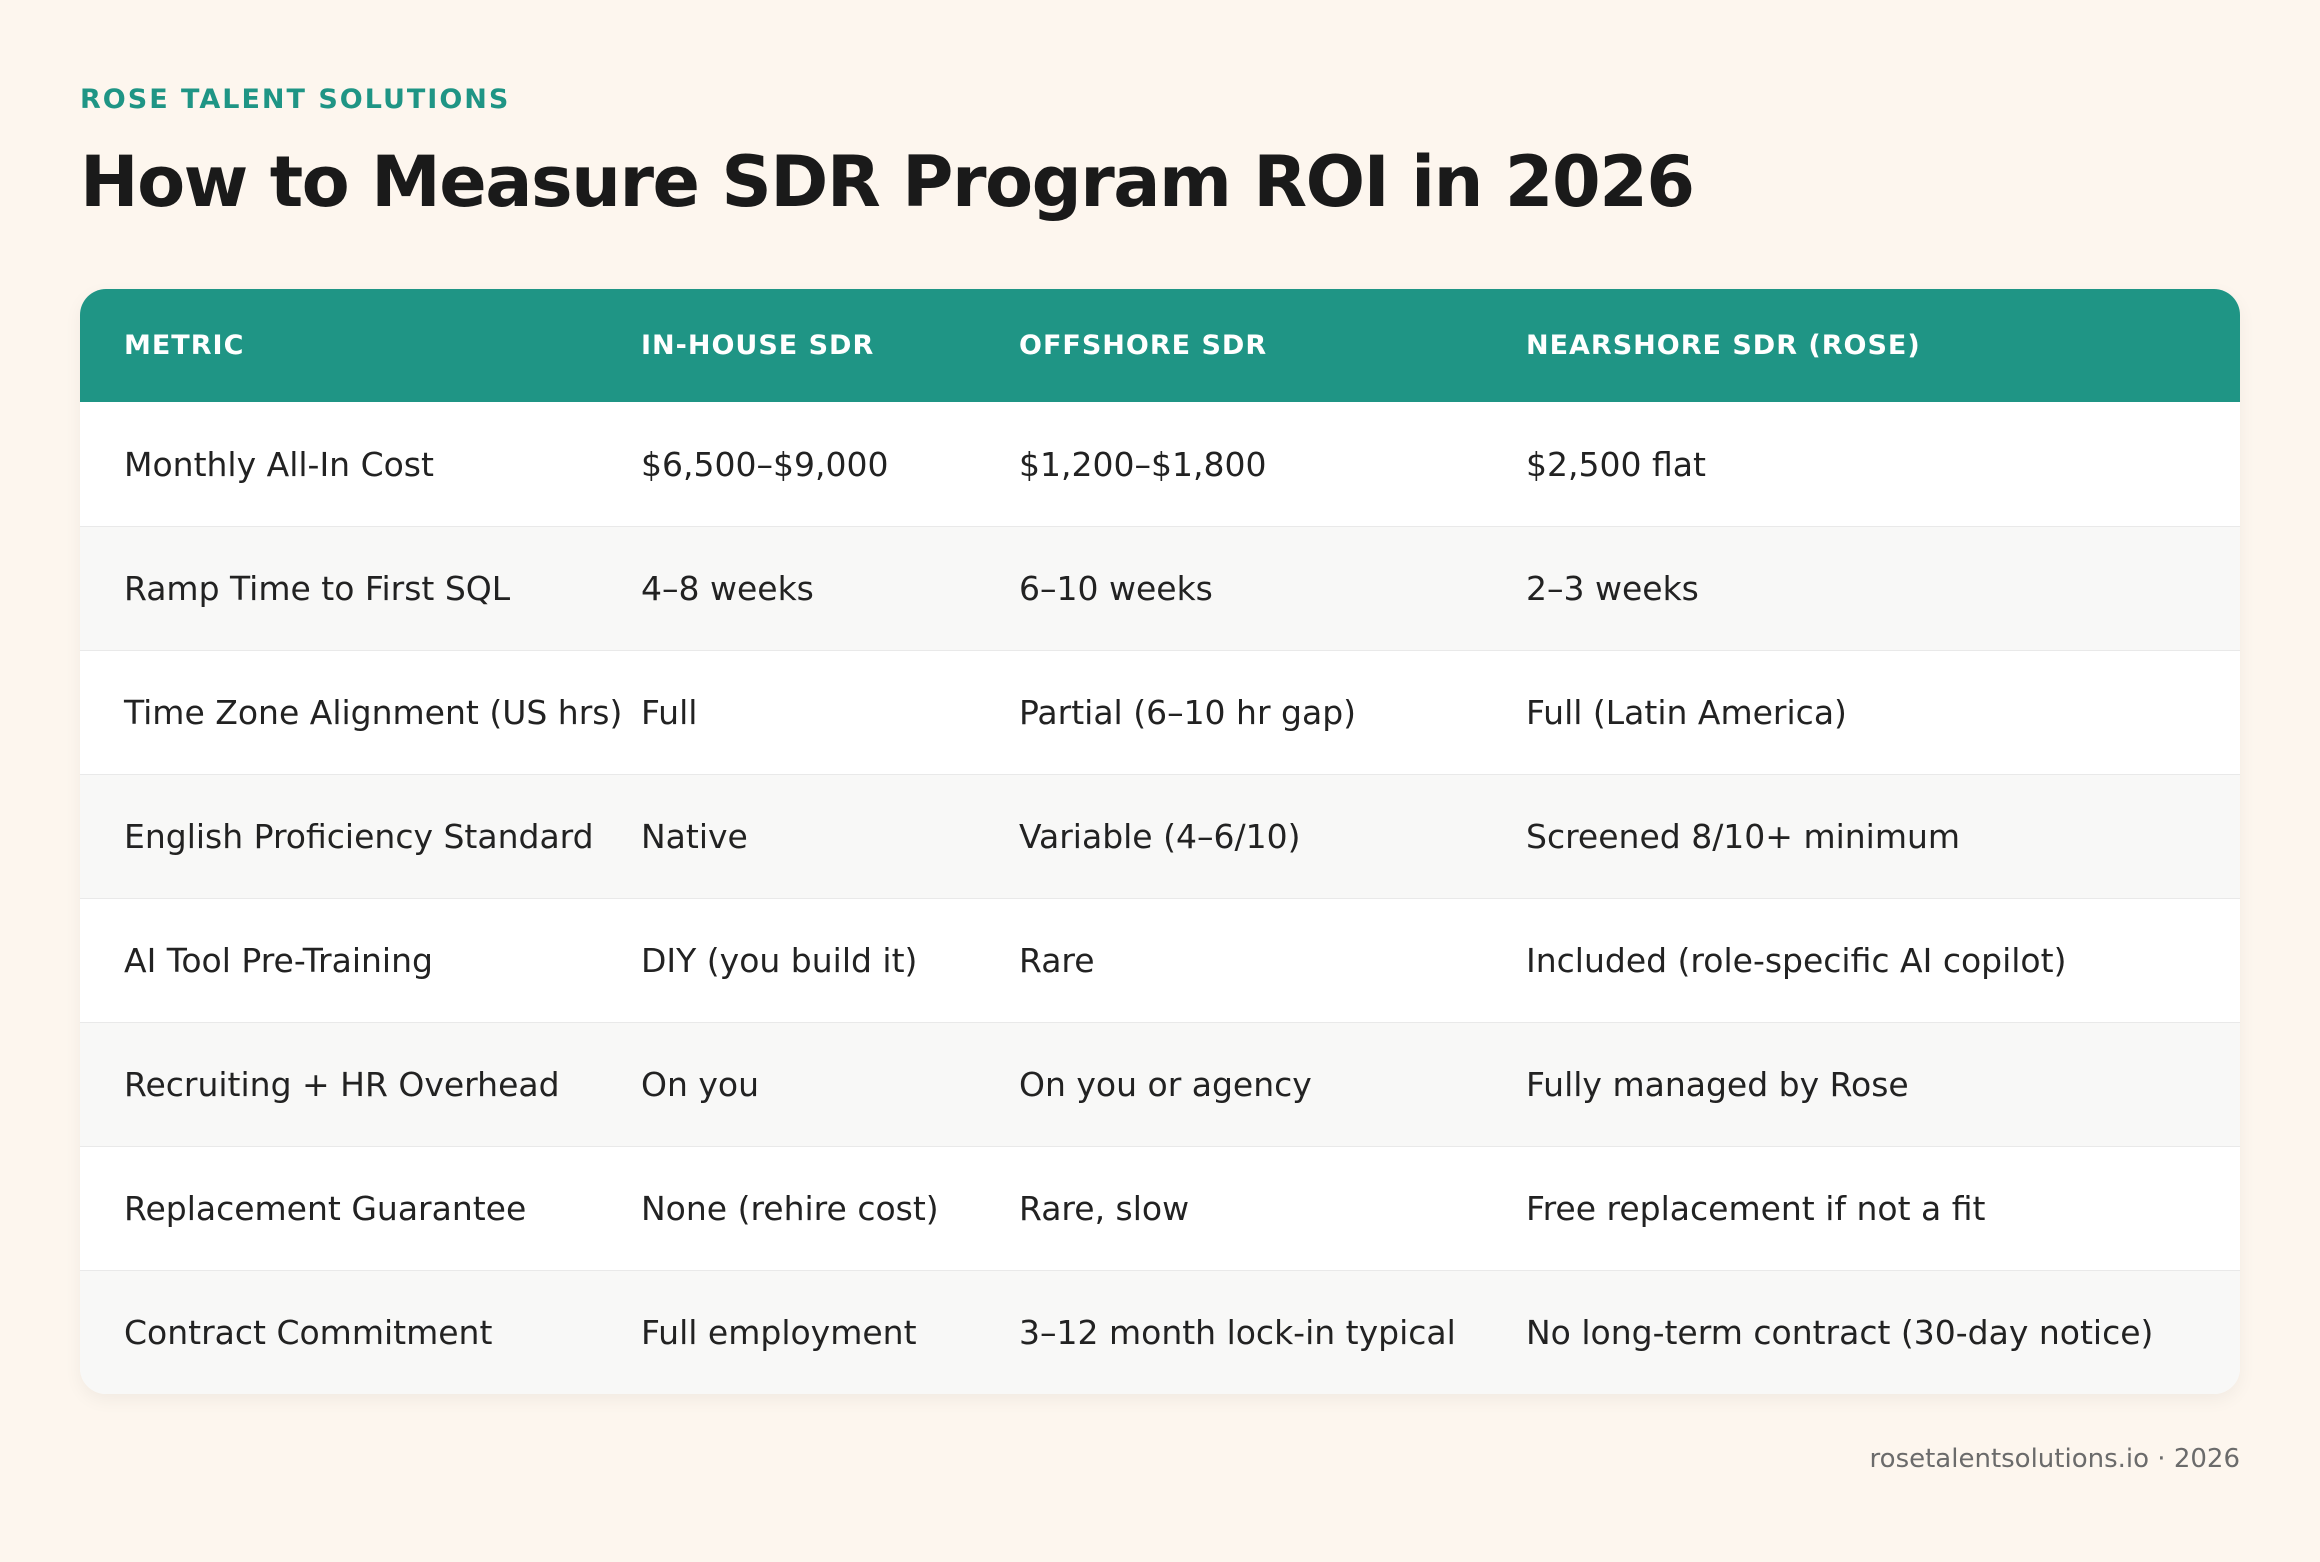  I want to click on in-house-cell: Full, so click(669, 712).